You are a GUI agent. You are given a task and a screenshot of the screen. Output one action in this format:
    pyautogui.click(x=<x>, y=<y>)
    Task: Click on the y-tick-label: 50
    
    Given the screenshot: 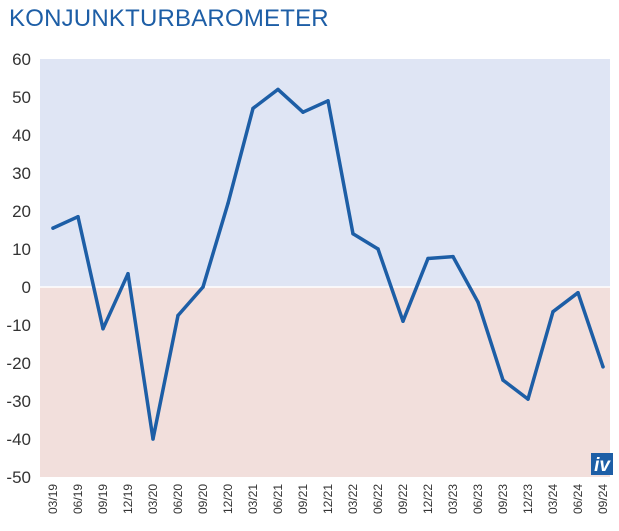 What is the action you would take?
    pyautogui.click(x=21, y=97)
    